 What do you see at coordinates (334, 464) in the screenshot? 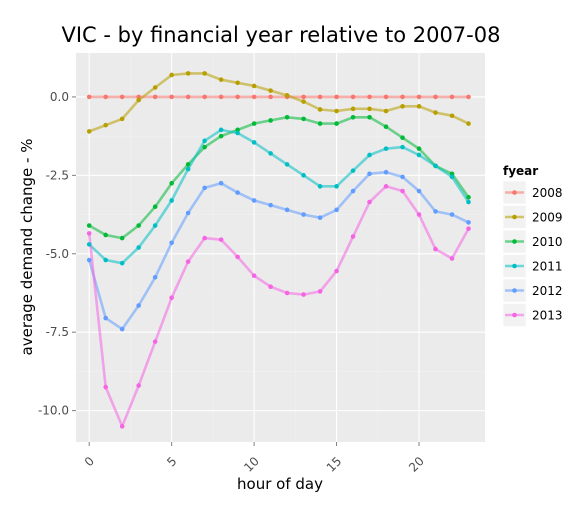
I see `x-tick-label: 15` at bounding box center [334, 464].